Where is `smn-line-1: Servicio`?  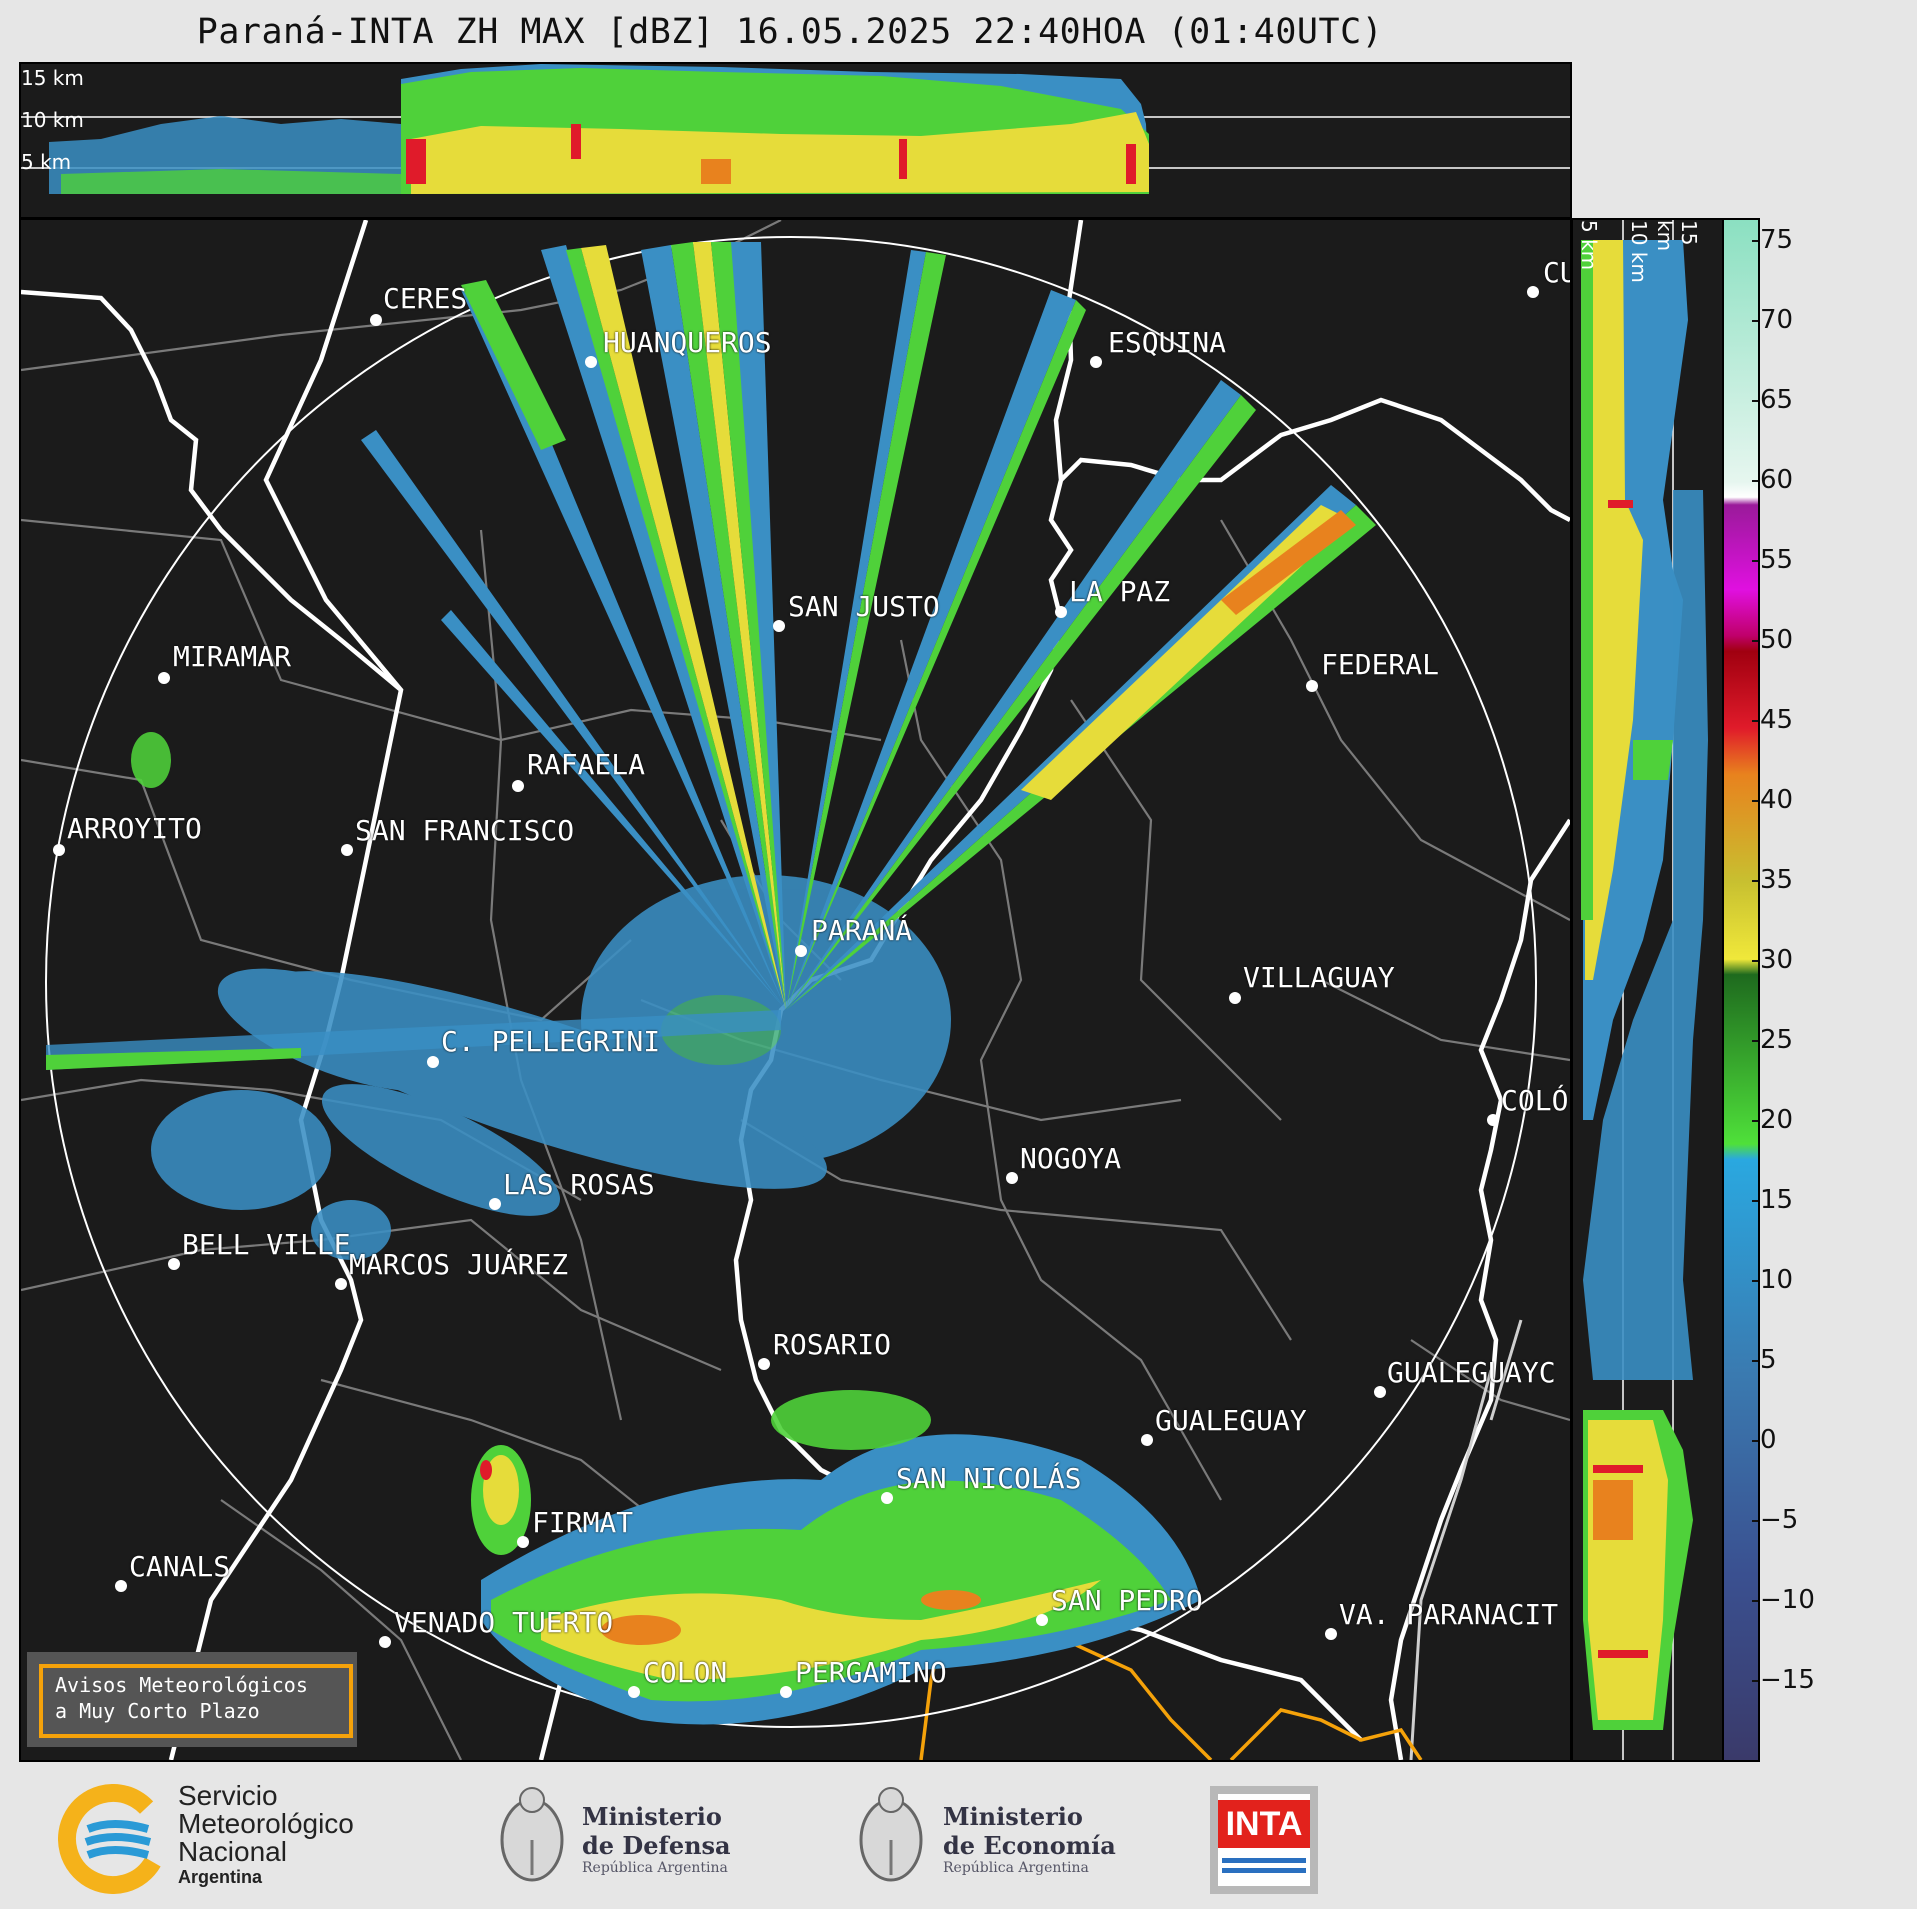
smn-line-1: Servicio is located at coordinates (228, 1795).